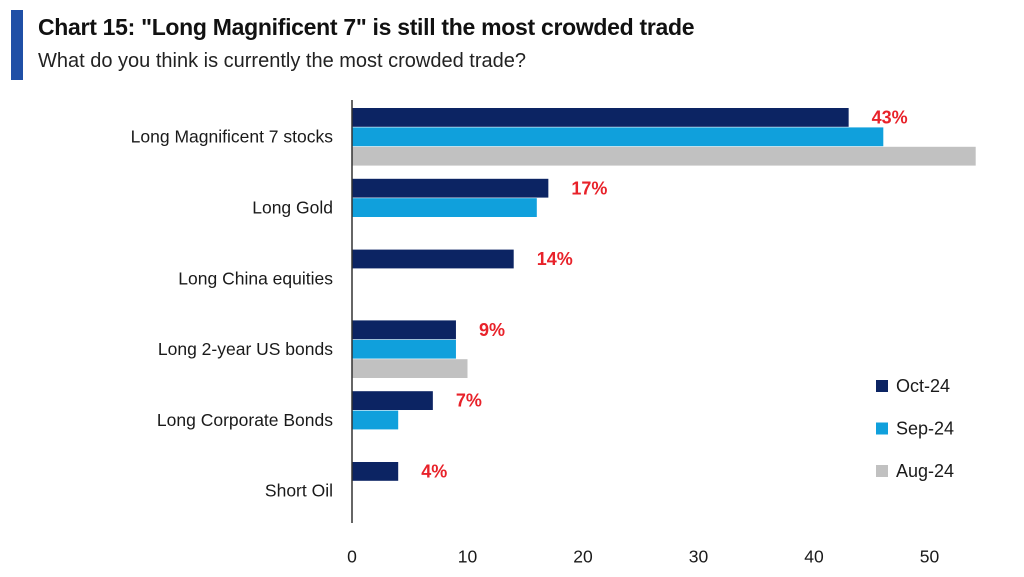 The height and width of the screenshot is (577, 1024). Describe the element at coordinates (492, 330) in the screenshot. I see `data-label: 9%` at that location.